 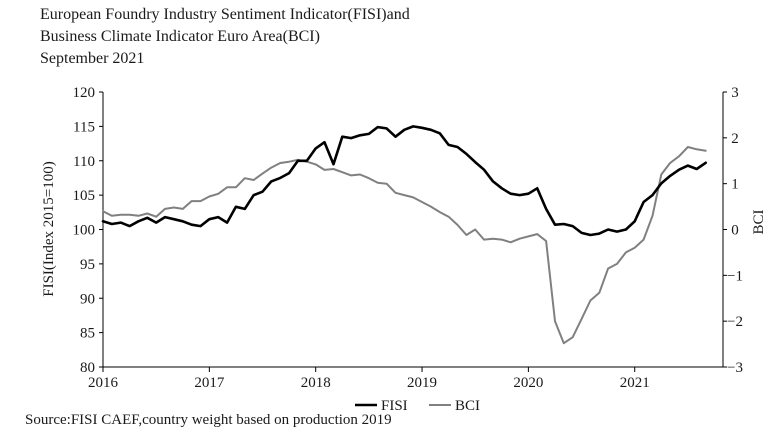 What do you see at coordinates (84, 231) in the screenshot?
I see `y-tick-label: 100` at bounding box center [84, 231].